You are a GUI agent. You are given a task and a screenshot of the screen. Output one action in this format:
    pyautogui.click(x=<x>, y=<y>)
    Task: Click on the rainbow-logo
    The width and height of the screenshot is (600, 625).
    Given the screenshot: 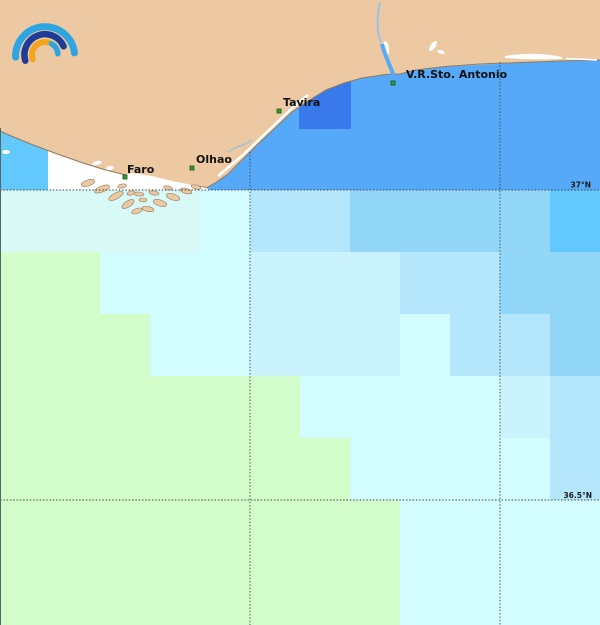 What is the action you would take?
    pyautogui.click(x=45, y=43)
    